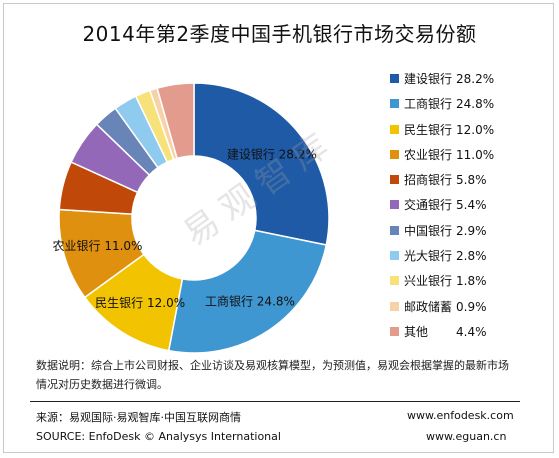 The width and height of the screenshot is (559, 458). Describe the element at coordinates (428, 154) in the screenshot. I see `legend-name: 农业银行` at that location.